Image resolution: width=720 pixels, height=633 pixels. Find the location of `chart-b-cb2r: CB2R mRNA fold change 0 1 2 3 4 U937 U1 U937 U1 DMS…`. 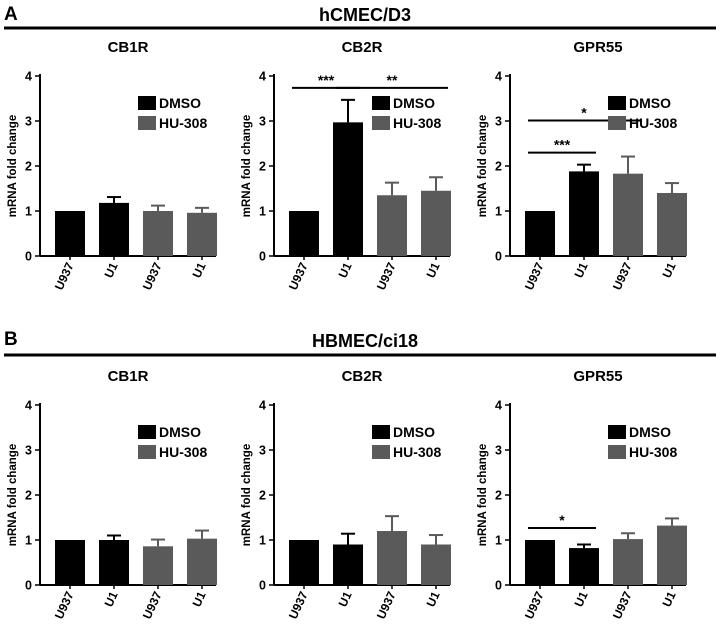

chart-b-cb2r: CB2R mRNA fold change 0 1 2 3 4 U937 U1 U937 U1 DMS… is located at coordinates (346, 494).